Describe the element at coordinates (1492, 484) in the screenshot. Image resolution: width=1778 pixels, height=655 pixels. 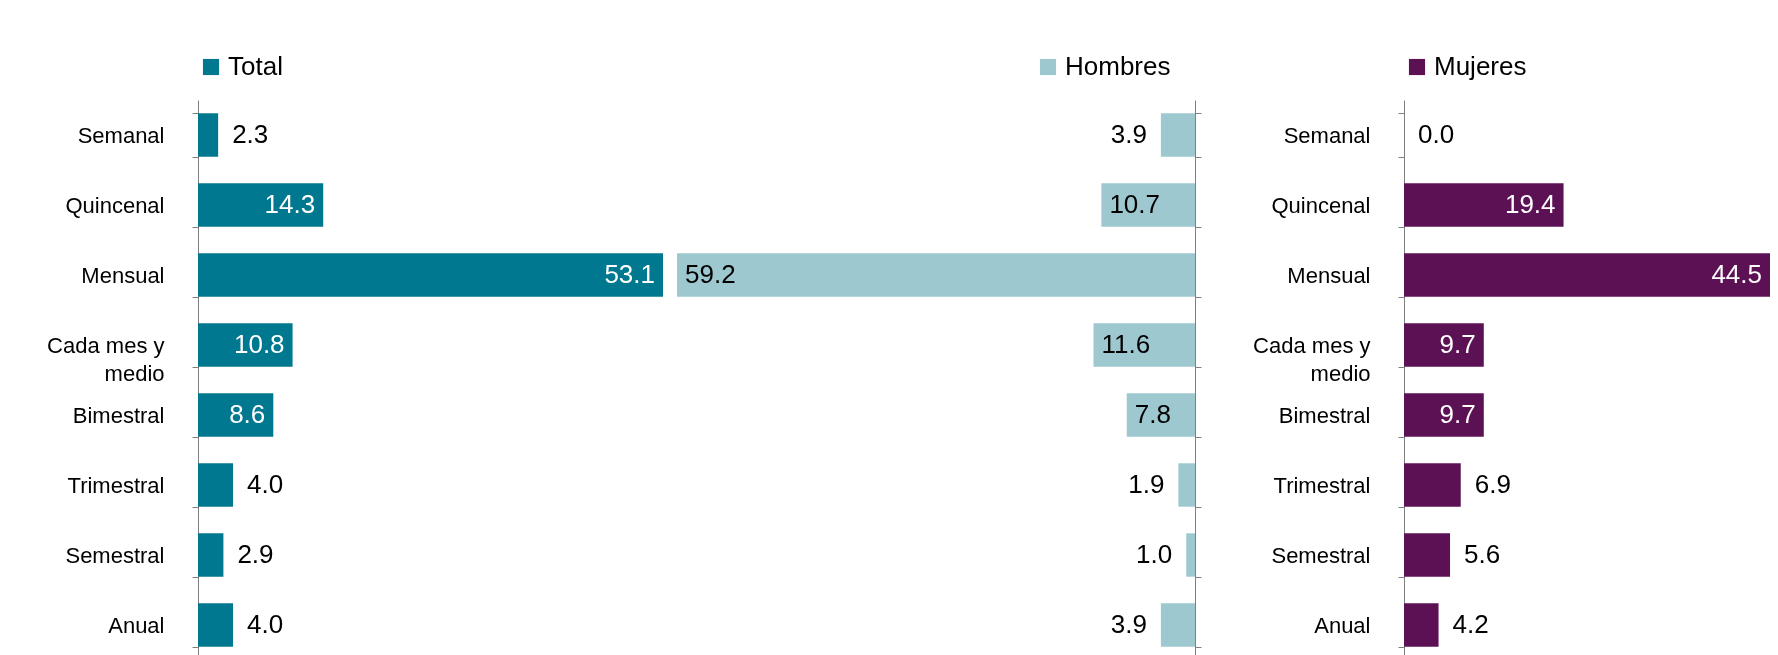
I see `data-label: 6.9` at that location.